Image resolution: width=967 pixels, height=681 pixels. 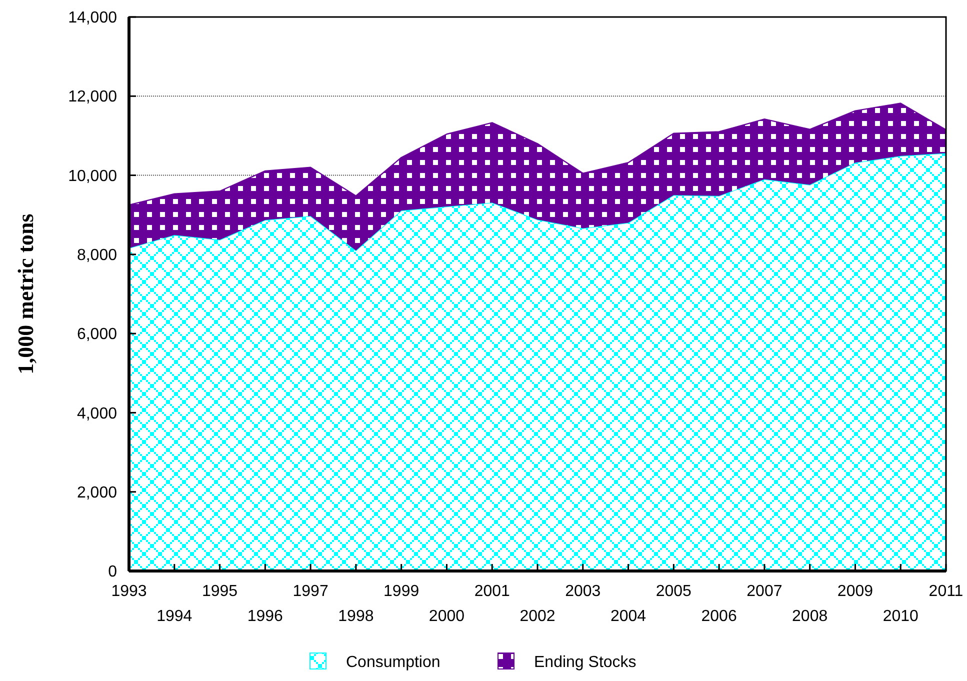 What do you see at coordinates (492, 591) in the screenshot?
I see `x-tick-label: 2001` at bounding box center [492, 591].